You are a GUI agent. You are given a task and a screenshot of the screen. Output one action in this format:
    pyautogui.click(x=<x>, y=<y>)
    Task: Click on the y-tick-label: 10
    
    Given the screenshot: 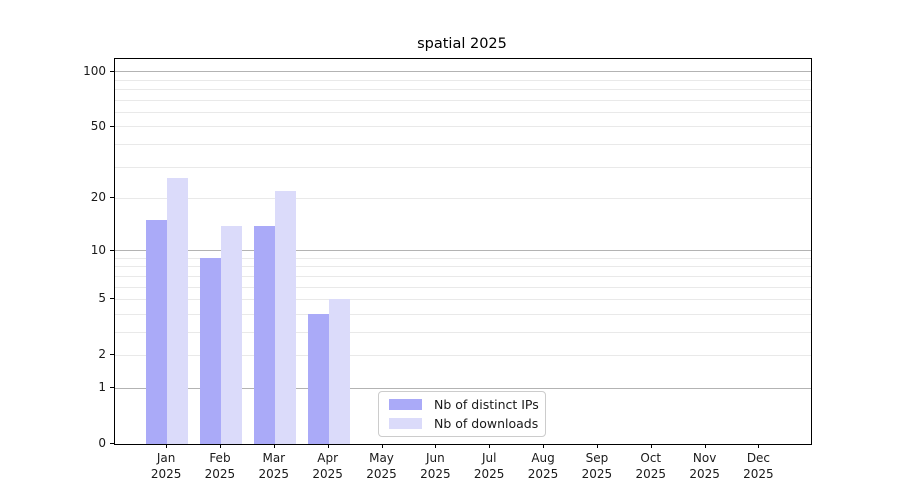 What is the action you would take?
    pyautogui.click(x=98, y=249)
    